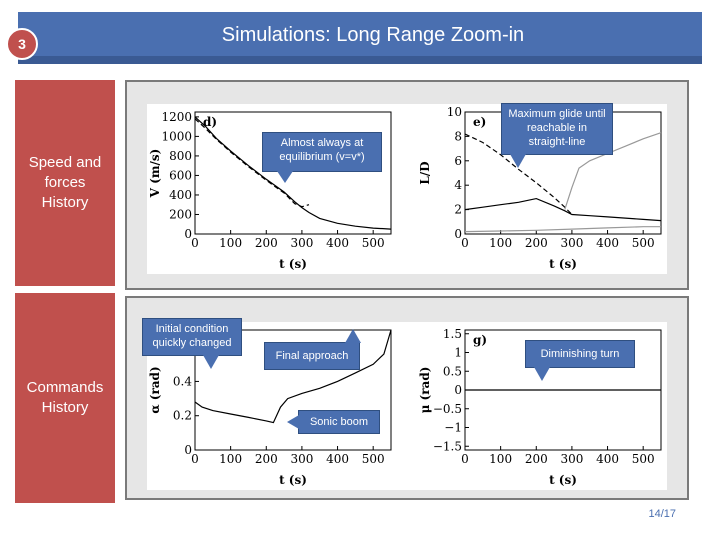 This screenshot has width=720, height=540. I want to click on y-axis-label: α (rad), so click(155, 389).